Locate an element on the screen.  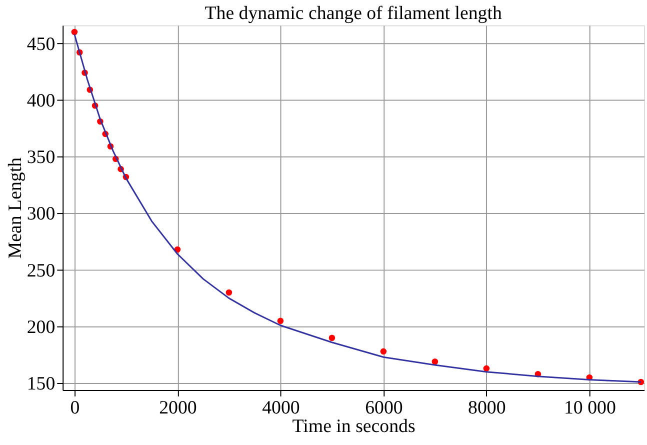
x-tick-label: 0 is located at coordinates (75, 407).